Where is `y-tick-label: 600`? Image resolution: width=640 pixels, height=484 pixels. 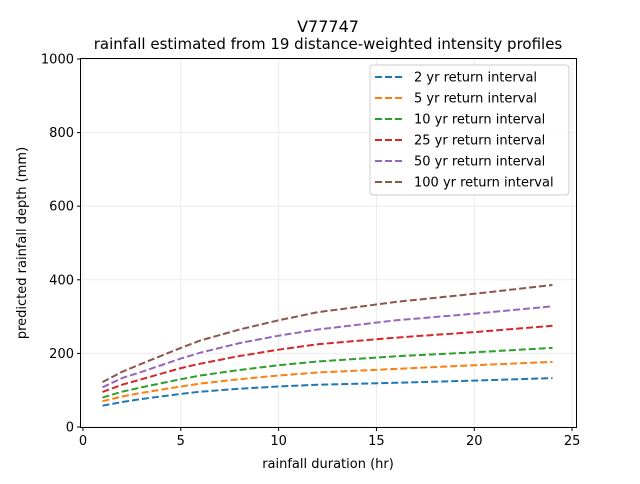 y-tick-label: 600 is located at coordinates (61, 207).